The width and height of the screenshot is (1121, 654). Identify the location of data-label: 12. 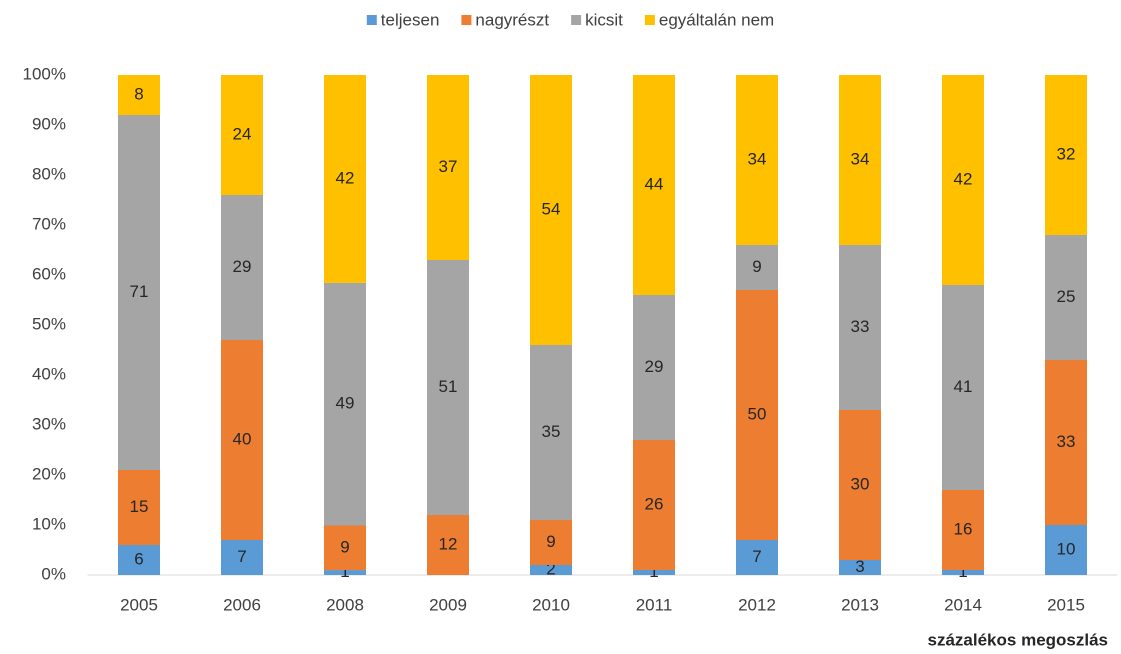
(448, 543).